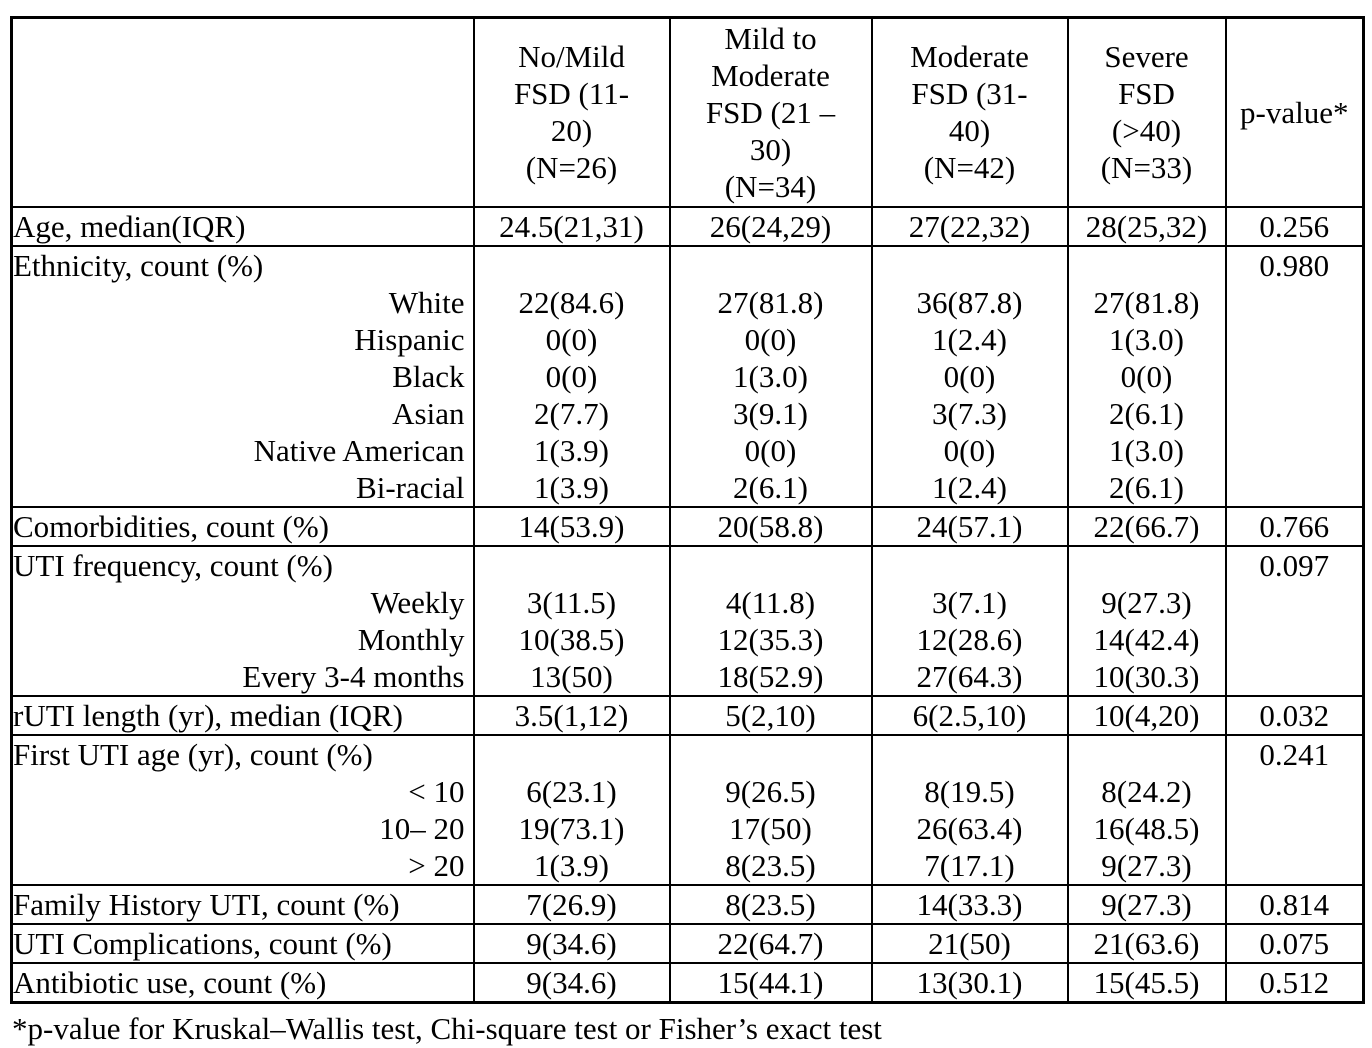 The width and height of the screenshot is (1372, 1048). Describe the element at coordinates (770, 602) in the screenshot. I see `value-cell: 4(11.8)` at that location.